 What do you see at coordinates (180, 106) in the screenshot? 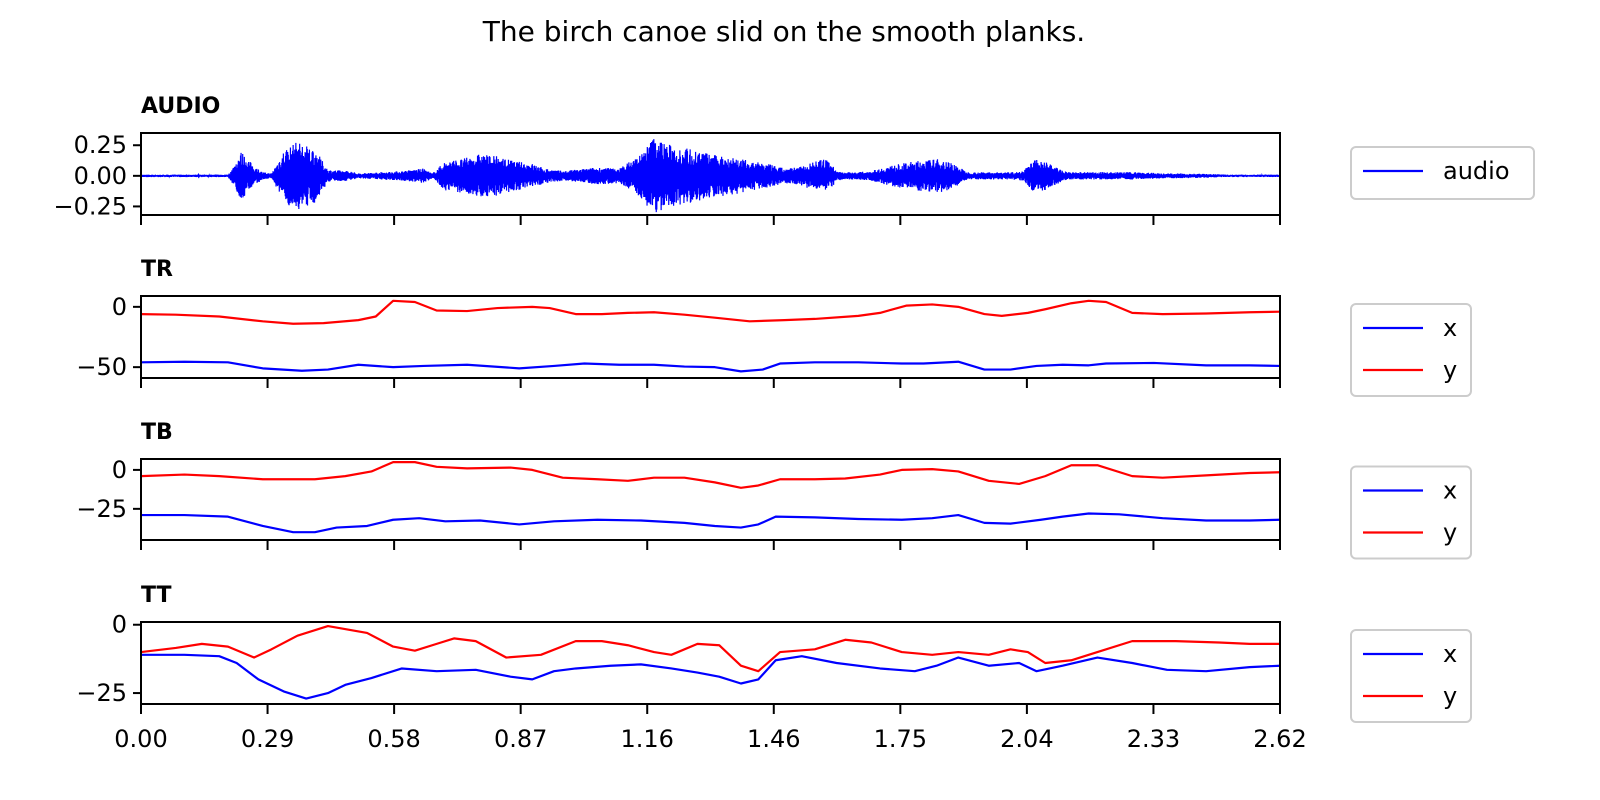
I see `panel-title: AUDIO` at bounding box center [180, 106].